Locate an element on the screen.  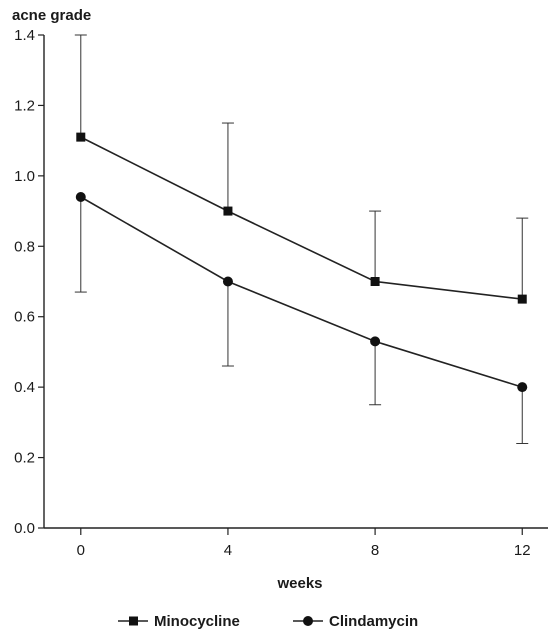
y-tick-label: 0.8 is located at coordinates (24, 246).